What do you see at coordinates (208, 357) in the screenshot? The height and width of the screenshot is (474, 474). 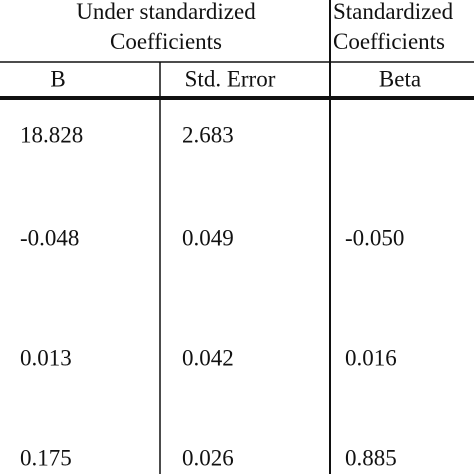 I see `table-cell: 0.042` at bounding box center [208, 357].